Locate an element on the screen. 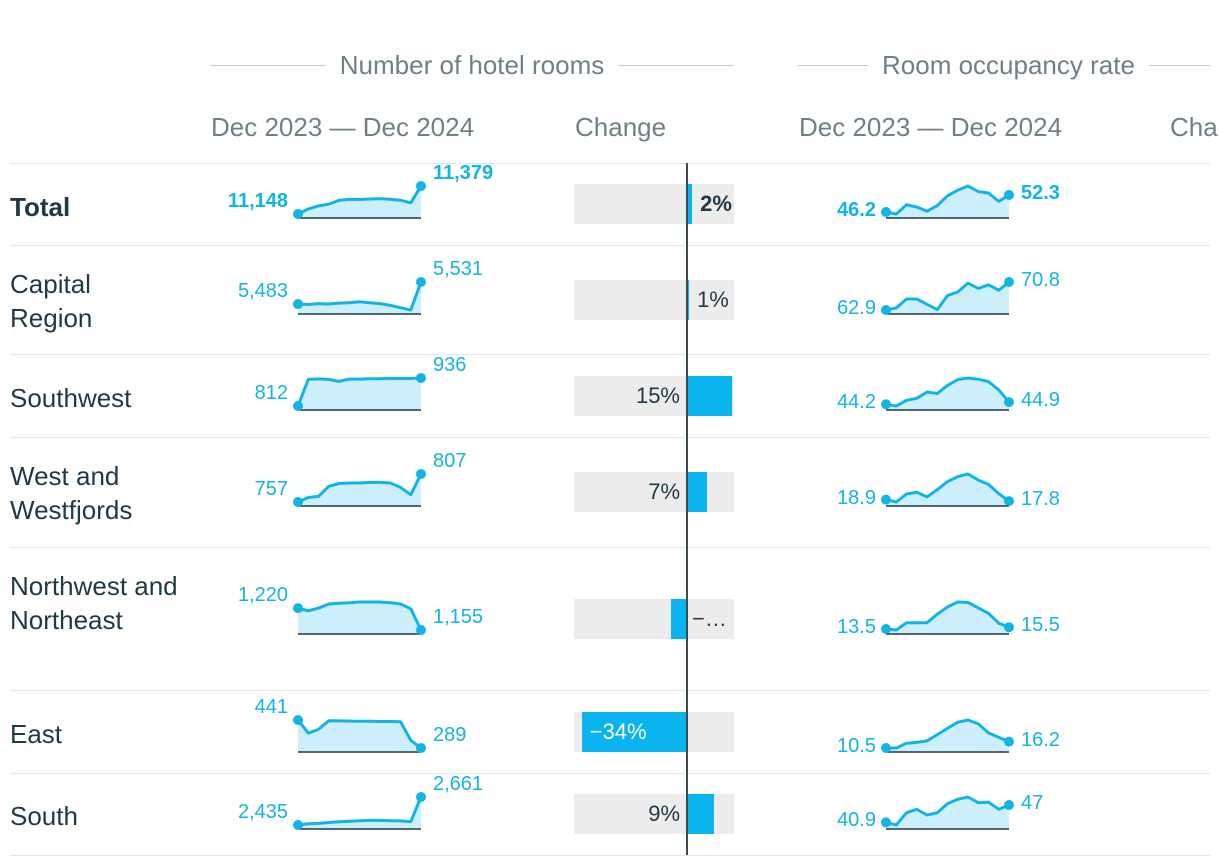  occupancy-start-value: 44.2 is located at coordinates (856, 402).